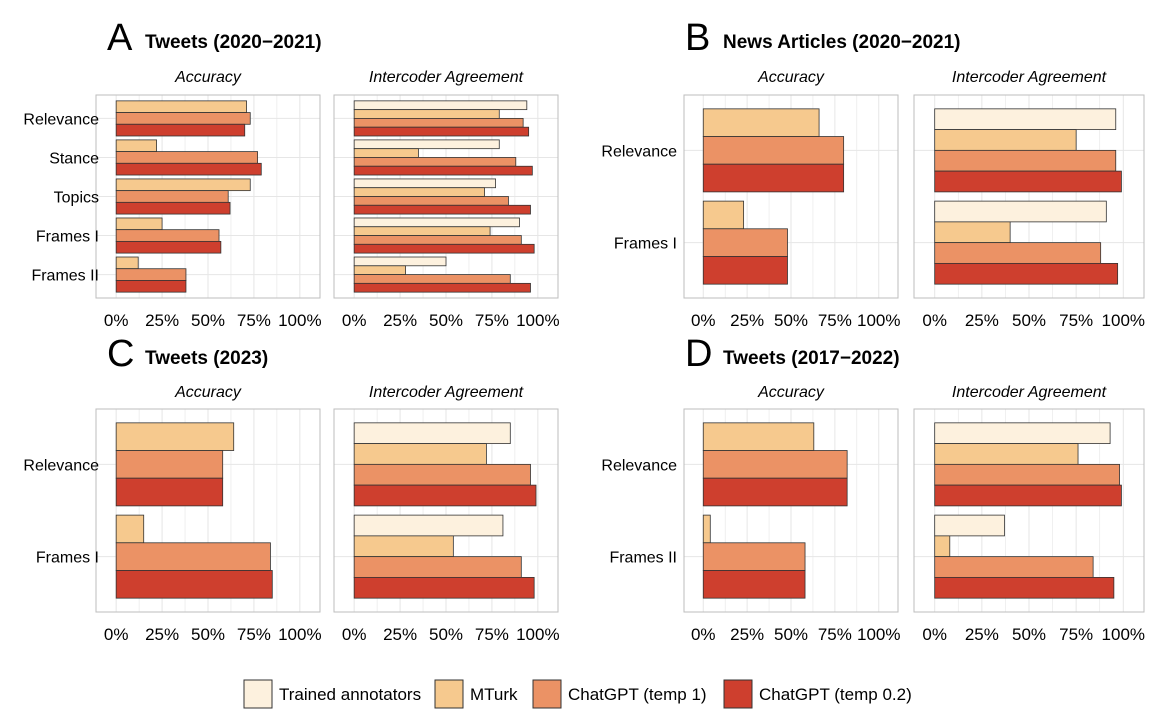  What do you see at coordinates (494, 694) in the screenshot?
I see `legend-label-mturk: MTurk` at bounding box center [494, 694].